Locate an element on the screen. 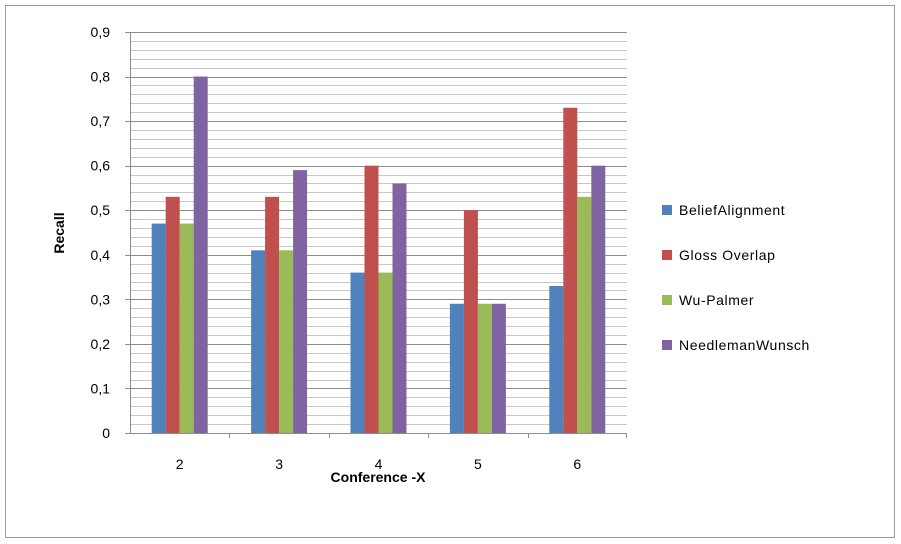  legend-label: BeliefAlignment is located at coordinates (732, 210).